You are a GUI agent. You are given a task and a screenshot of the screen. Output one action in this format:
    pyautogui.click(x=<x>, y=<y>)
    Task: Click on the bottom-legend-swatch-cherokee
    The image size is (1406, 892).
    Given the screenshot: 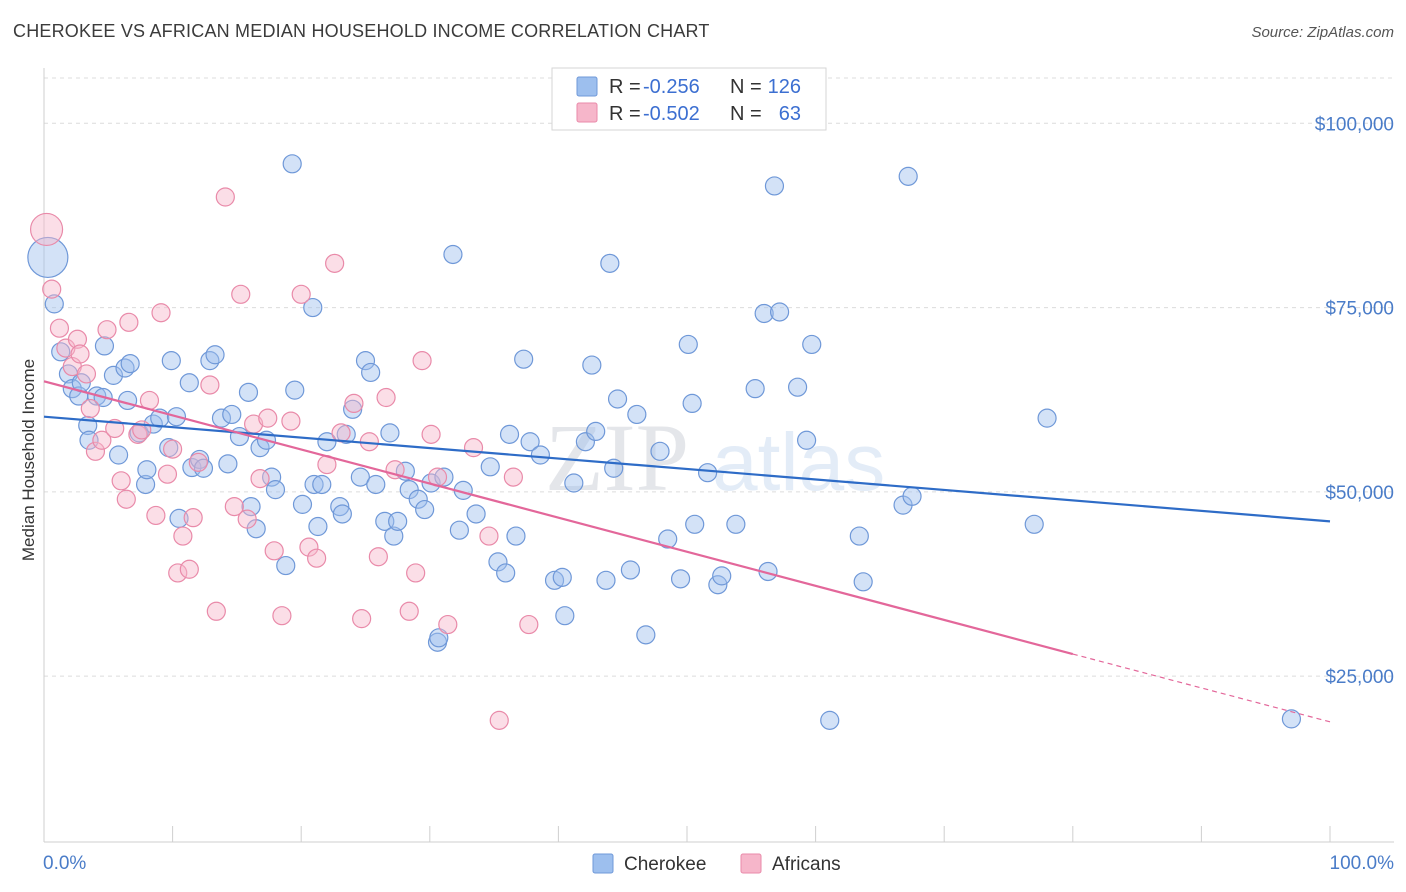 What is the action you would take?
    pyautogui.click(x=603, y=863)
    